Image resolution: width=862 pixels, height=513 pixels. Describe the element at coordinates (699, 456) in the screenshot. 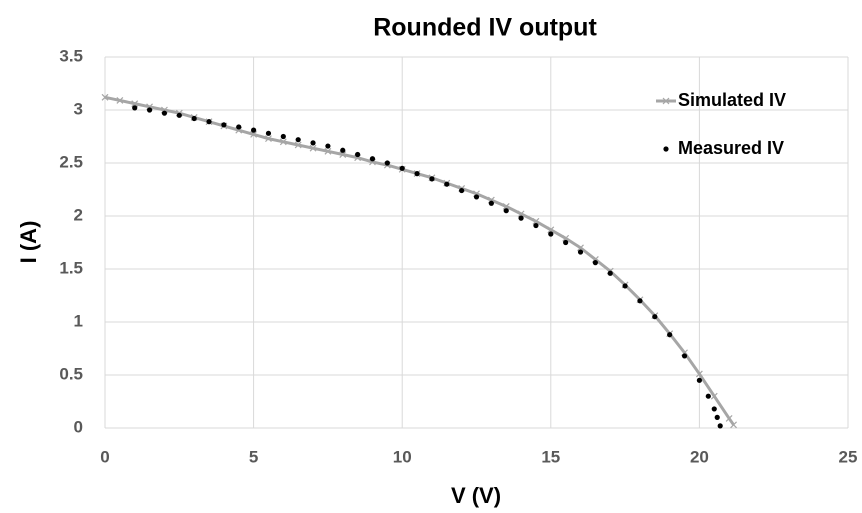

I see `x-tick-label: 20` at that location.